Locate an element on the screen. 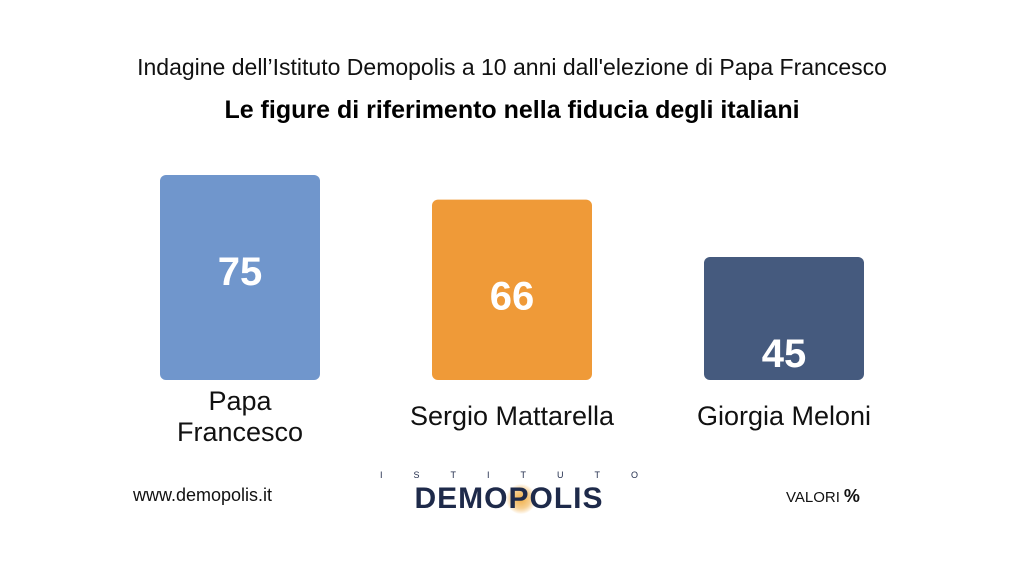 The width and height of the screenshot is (1024, 576). website-link: www.demopolis.it is located at coordinates (203, 495).